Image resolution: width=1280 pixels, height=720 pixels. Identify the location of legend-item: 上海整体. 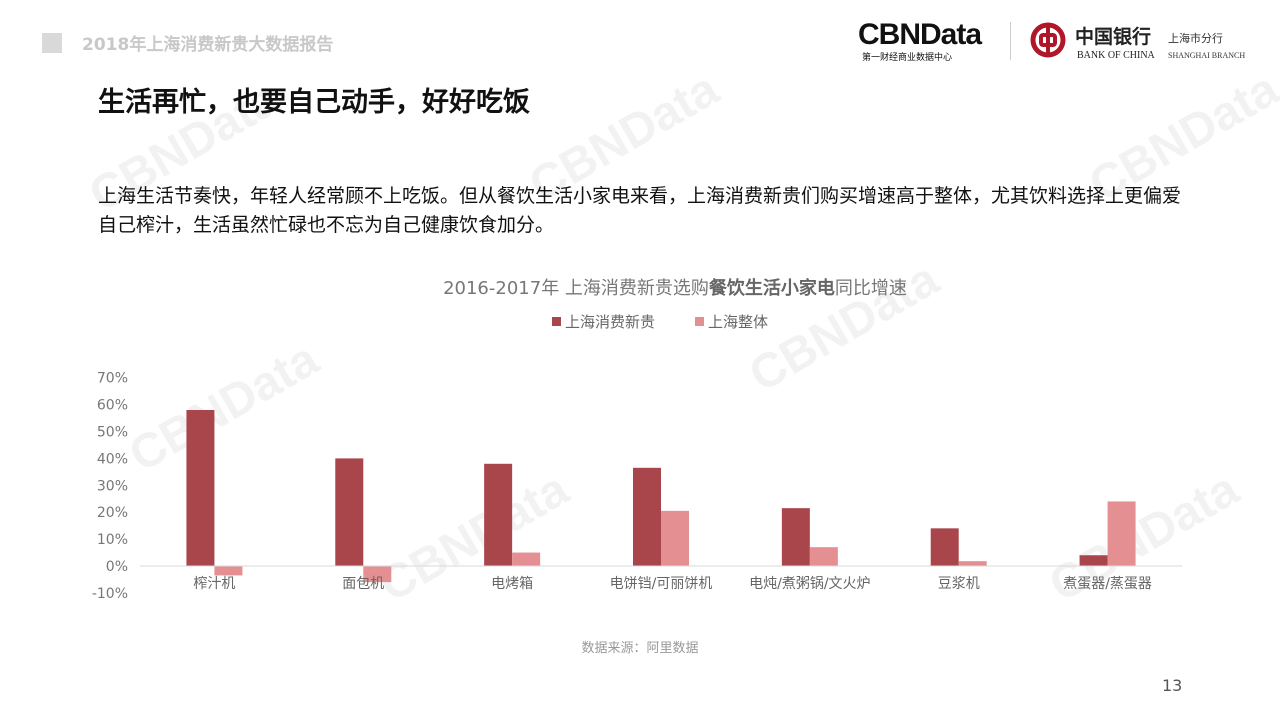
(731, 321).